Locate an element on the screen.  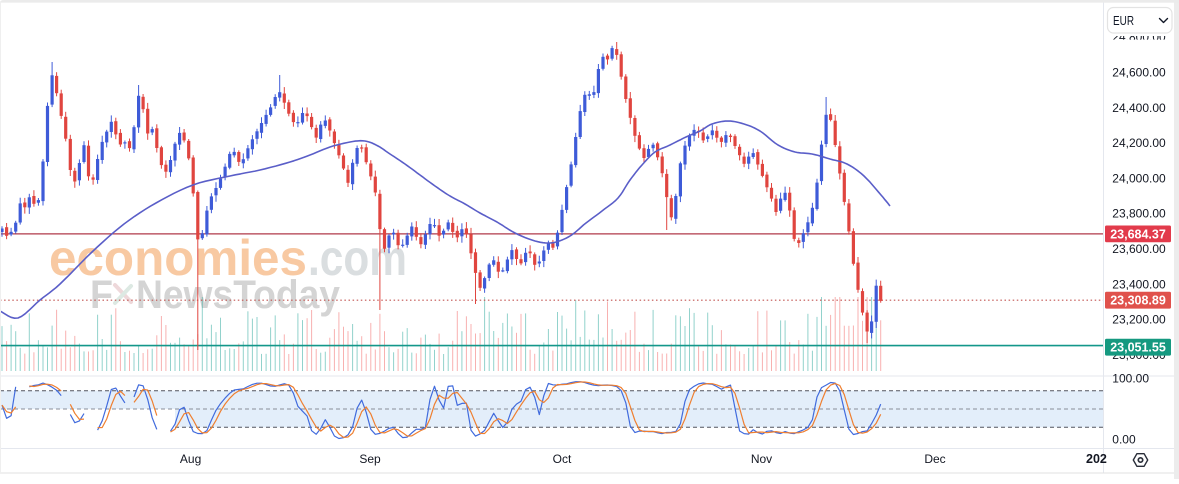
svg-text: 23,684.37 is located at coordinates (1138, 234).